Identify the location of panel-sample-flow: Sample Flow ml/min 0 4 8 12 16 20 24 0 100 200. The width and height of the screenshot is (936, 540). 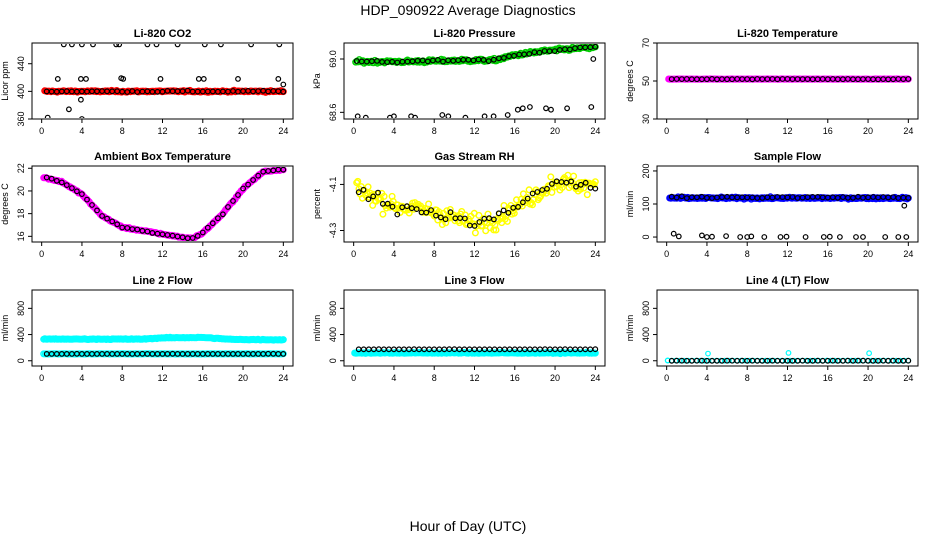
(772, 205).